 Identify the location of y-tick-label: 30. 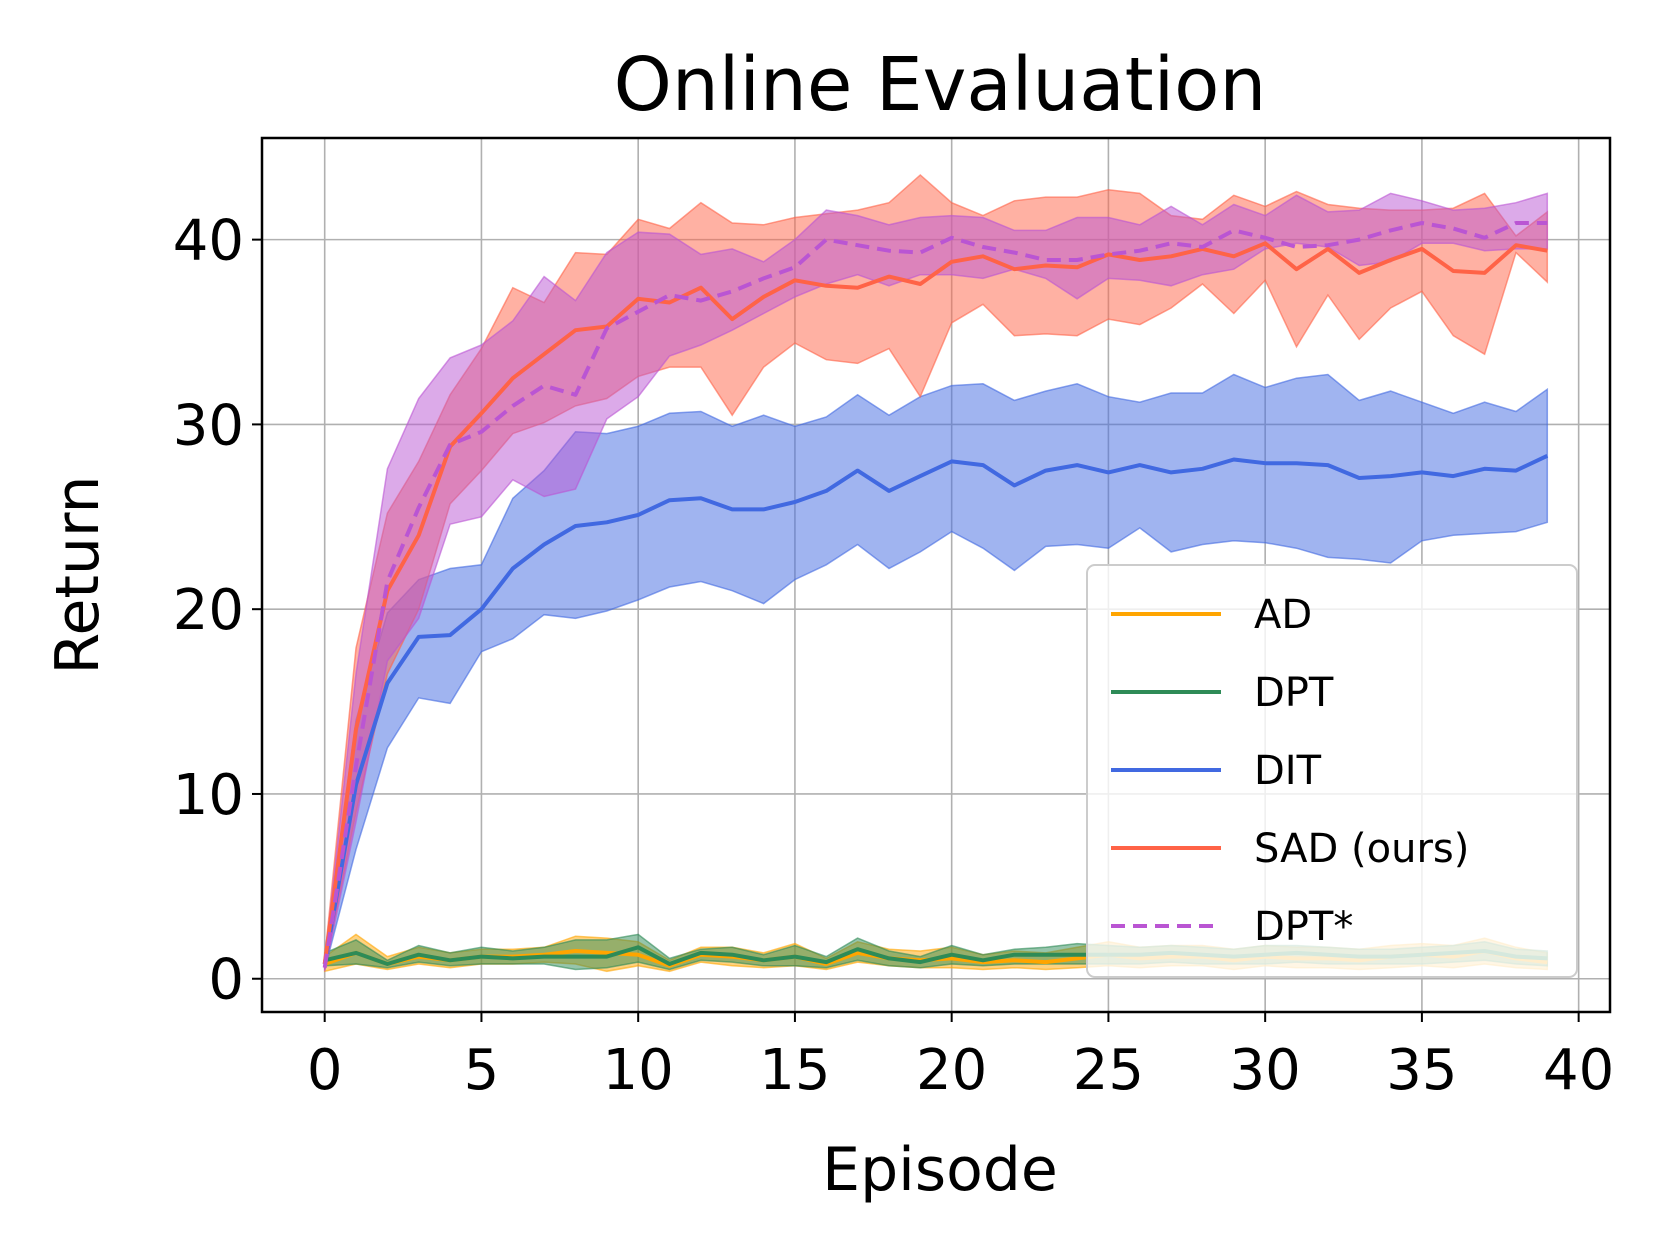
(208, 425).